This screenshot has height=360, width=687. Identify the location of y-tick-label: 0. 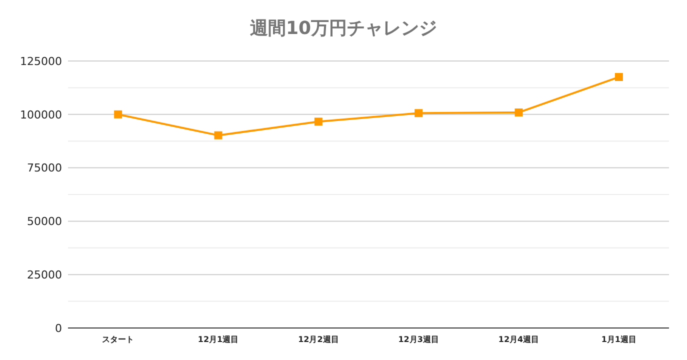
(58, 328).